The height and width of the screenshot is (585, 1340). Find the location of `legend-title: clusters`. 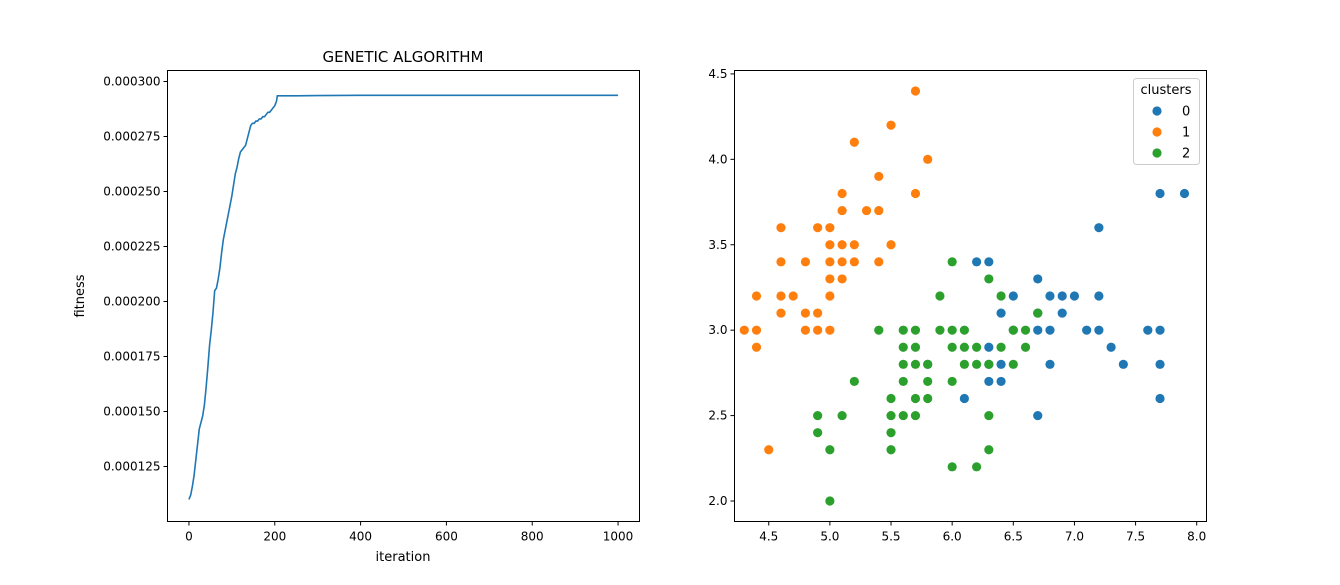

legend-title: clusters is located at coordinates (1166, 90).